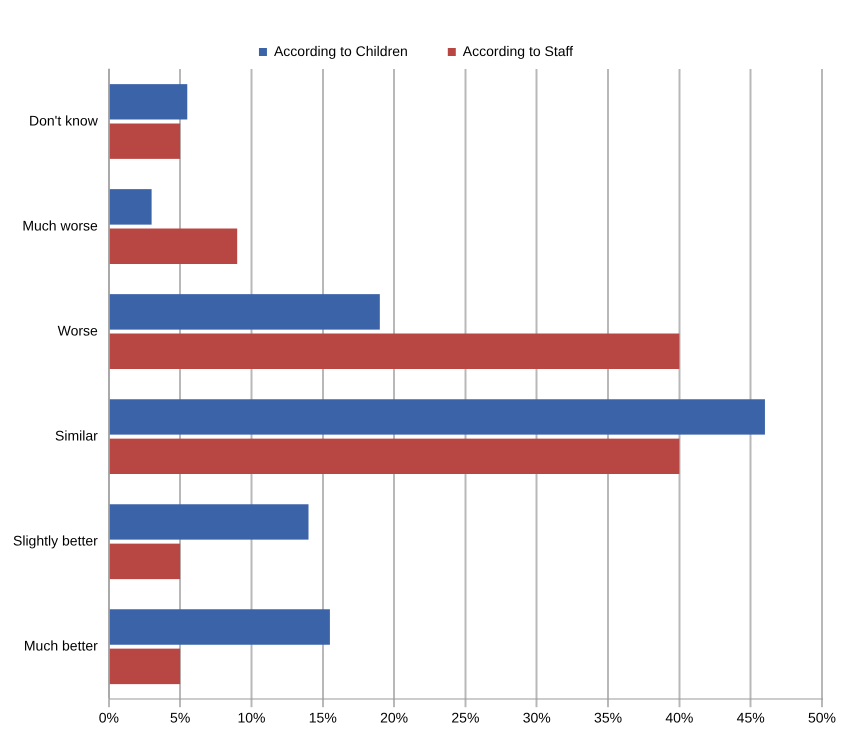  What do you see at coordinates (679, 717) in the screenshot?
I see `x-tick-label: 40%` at bounding box center [679, 717].